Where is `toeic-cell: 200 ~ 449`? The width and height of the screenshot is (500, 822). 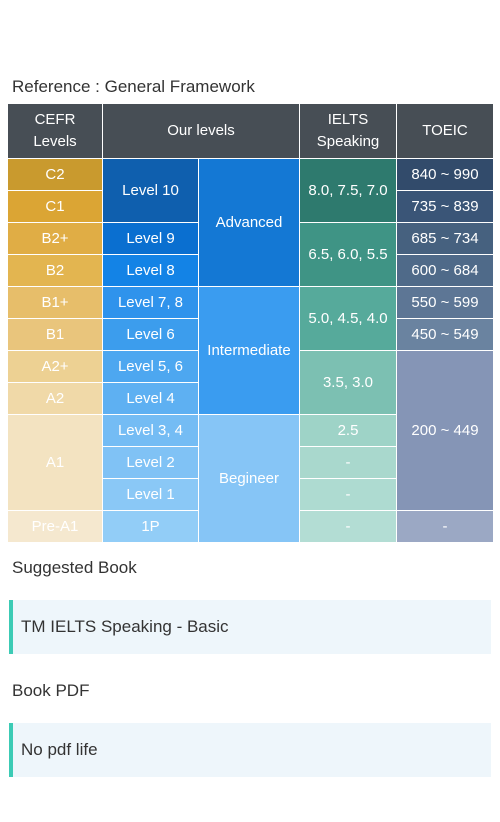
toeic-cell: 200 ~ 449 is located at coordinates (445, 430).